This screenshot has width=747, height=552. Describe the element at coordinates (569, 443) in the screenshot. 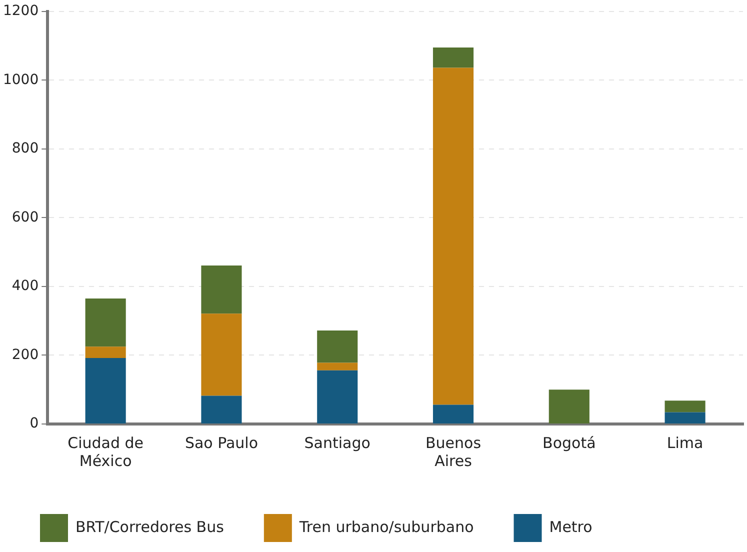

I see `x-tick-label: Bogotá` at that location.